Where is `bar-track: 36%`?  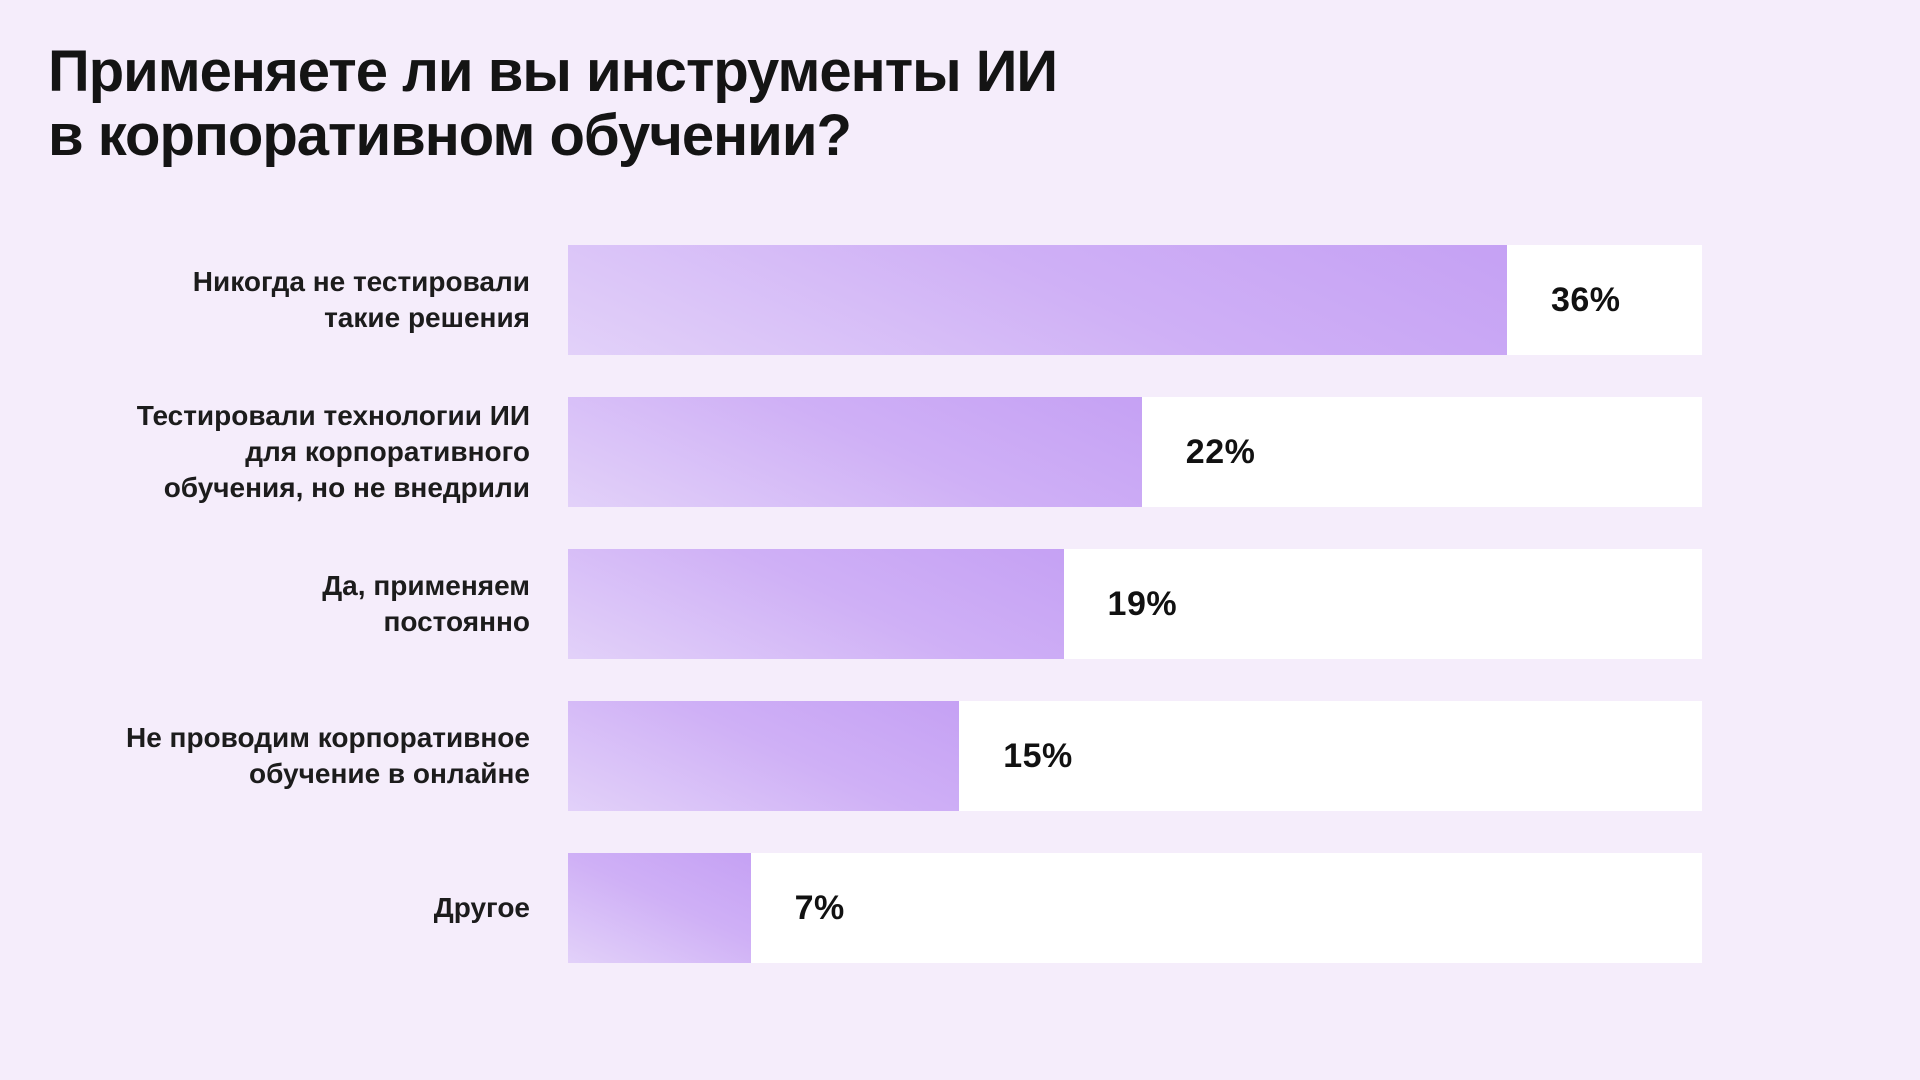 bar-track: 36% is located at coordinates (1135, 300).